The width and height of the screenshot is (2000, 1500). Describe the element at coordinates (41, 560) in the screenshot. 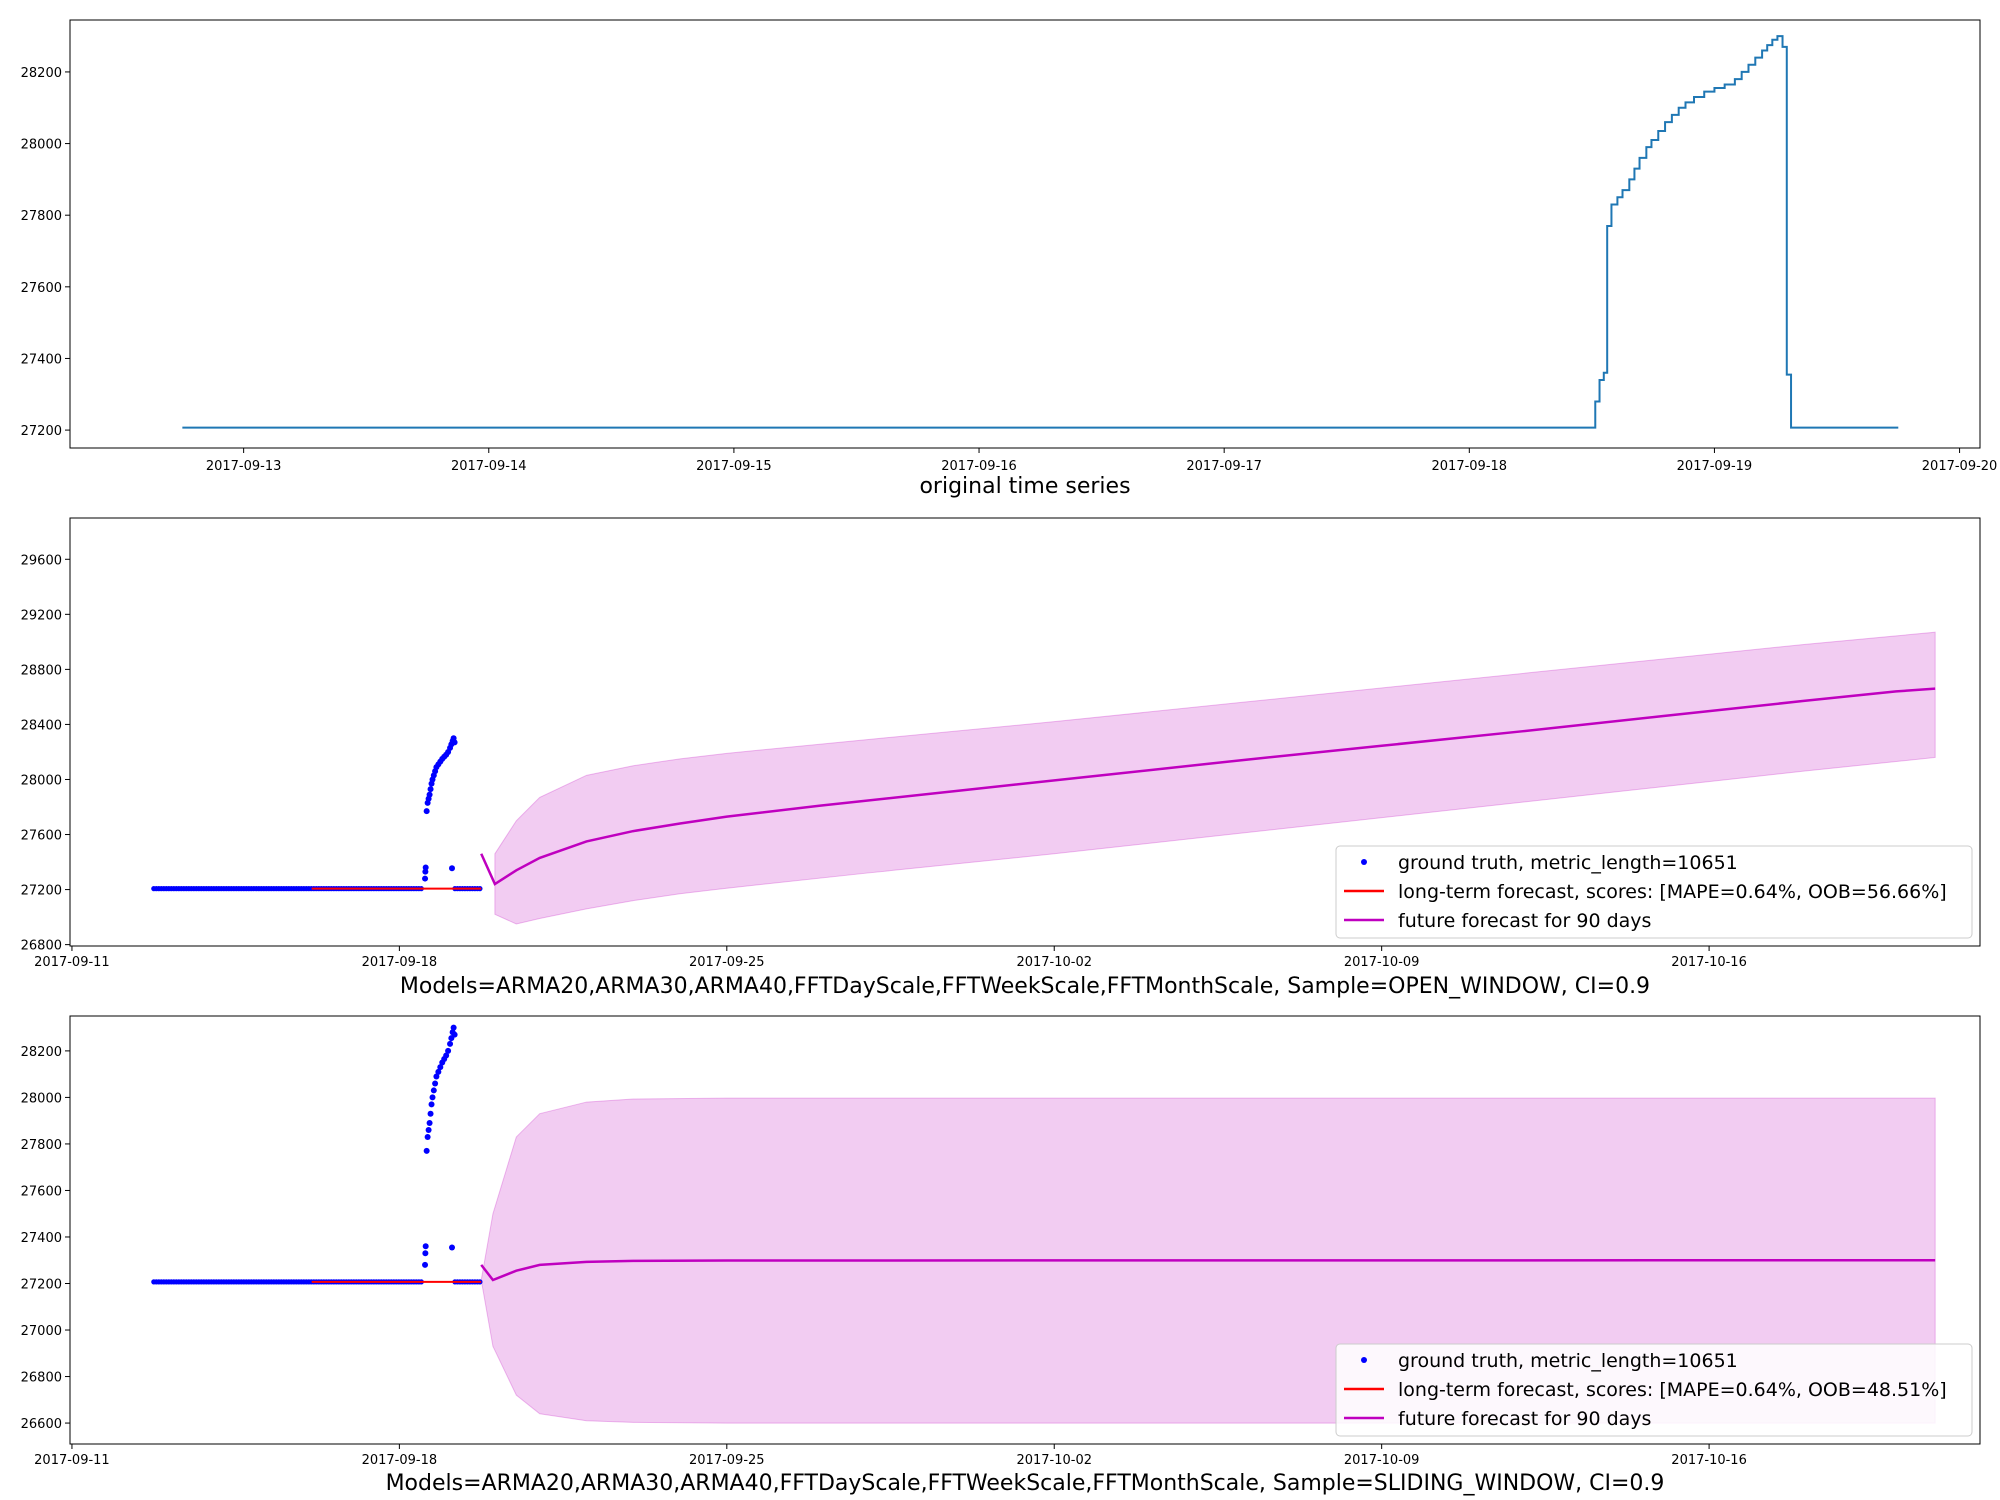

I see `y-tick-label: 29600` at that location.